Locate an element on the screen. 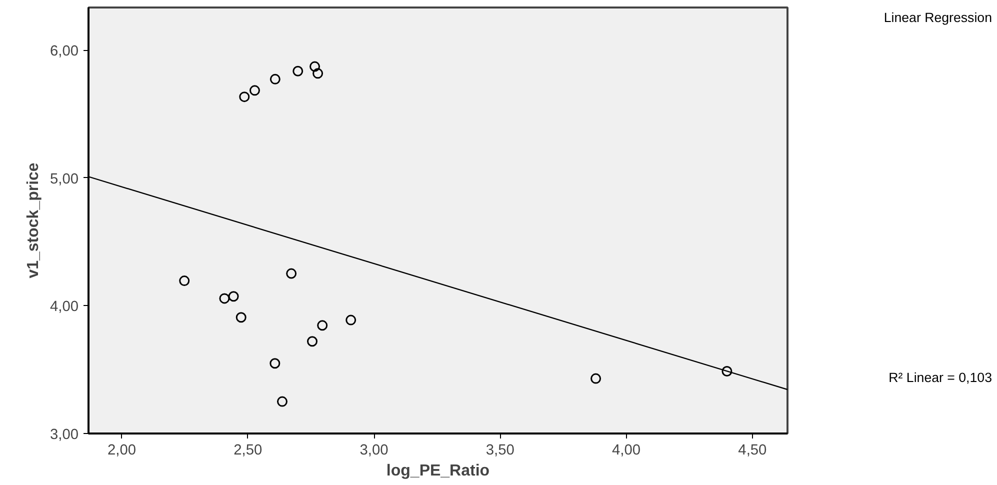 The image size is (997, 485). y-tick-label: 3,00 is located at coordinates (64, 435).